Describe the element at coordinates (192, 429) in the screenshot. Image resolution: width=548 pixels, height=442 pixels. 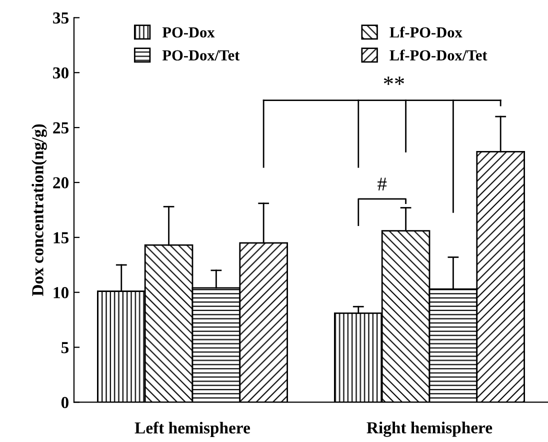
I see `x-tick-label: Left hemisphere` at that location.